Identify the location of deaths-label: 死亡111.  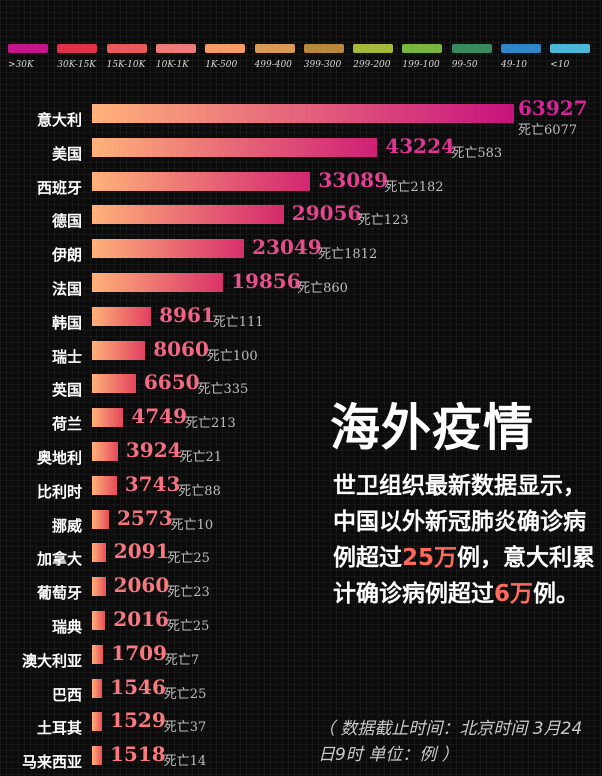
(238, 322).